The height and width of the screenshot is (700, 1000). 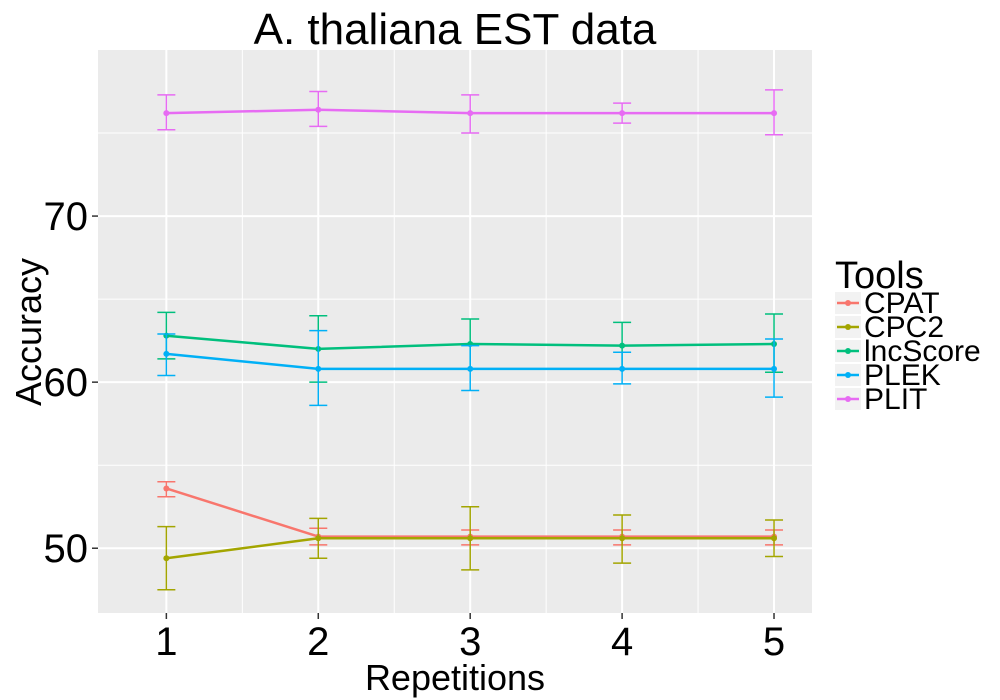 I want to click on y-tick-label: 60, so click(x=66, y=383).